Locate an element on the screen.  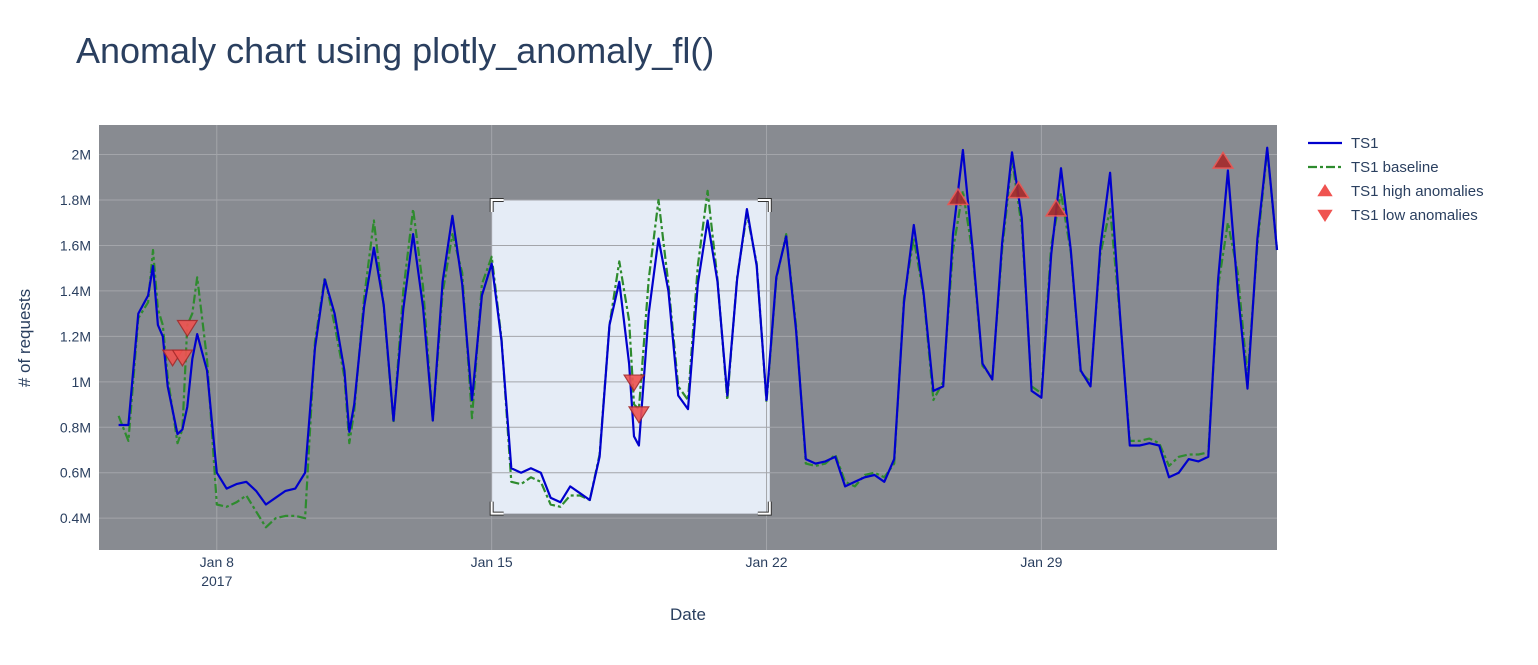
y-tick-label: 0.4M is located at coordinates (75, 518).